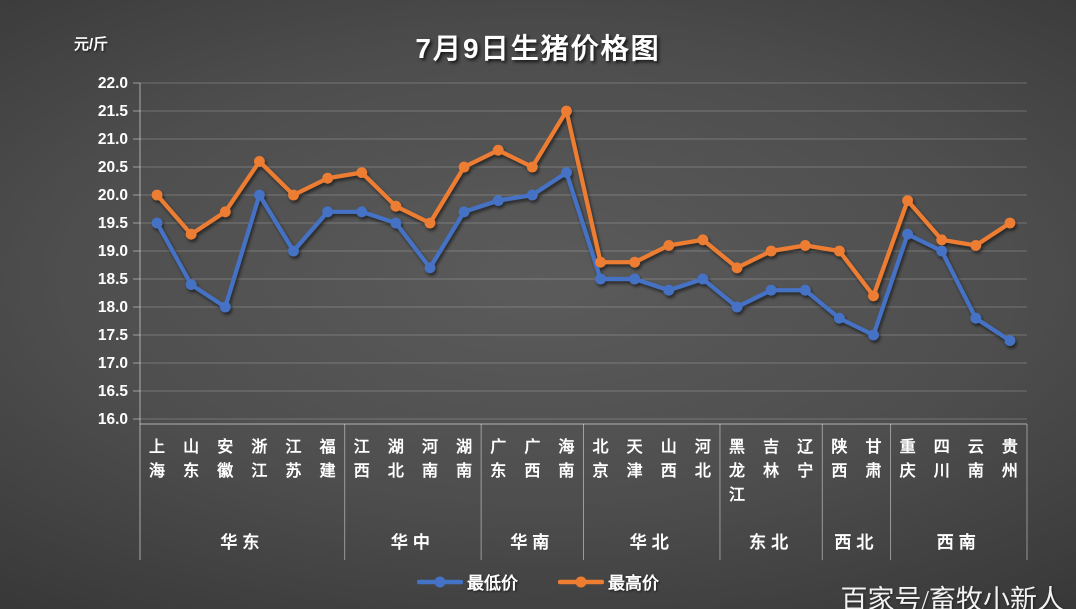 The image size is (1076, 609). What do you see at coordinates (532, 458) in the screenshot?
I see `category-label: 广西` at bounding box center [532, 458].